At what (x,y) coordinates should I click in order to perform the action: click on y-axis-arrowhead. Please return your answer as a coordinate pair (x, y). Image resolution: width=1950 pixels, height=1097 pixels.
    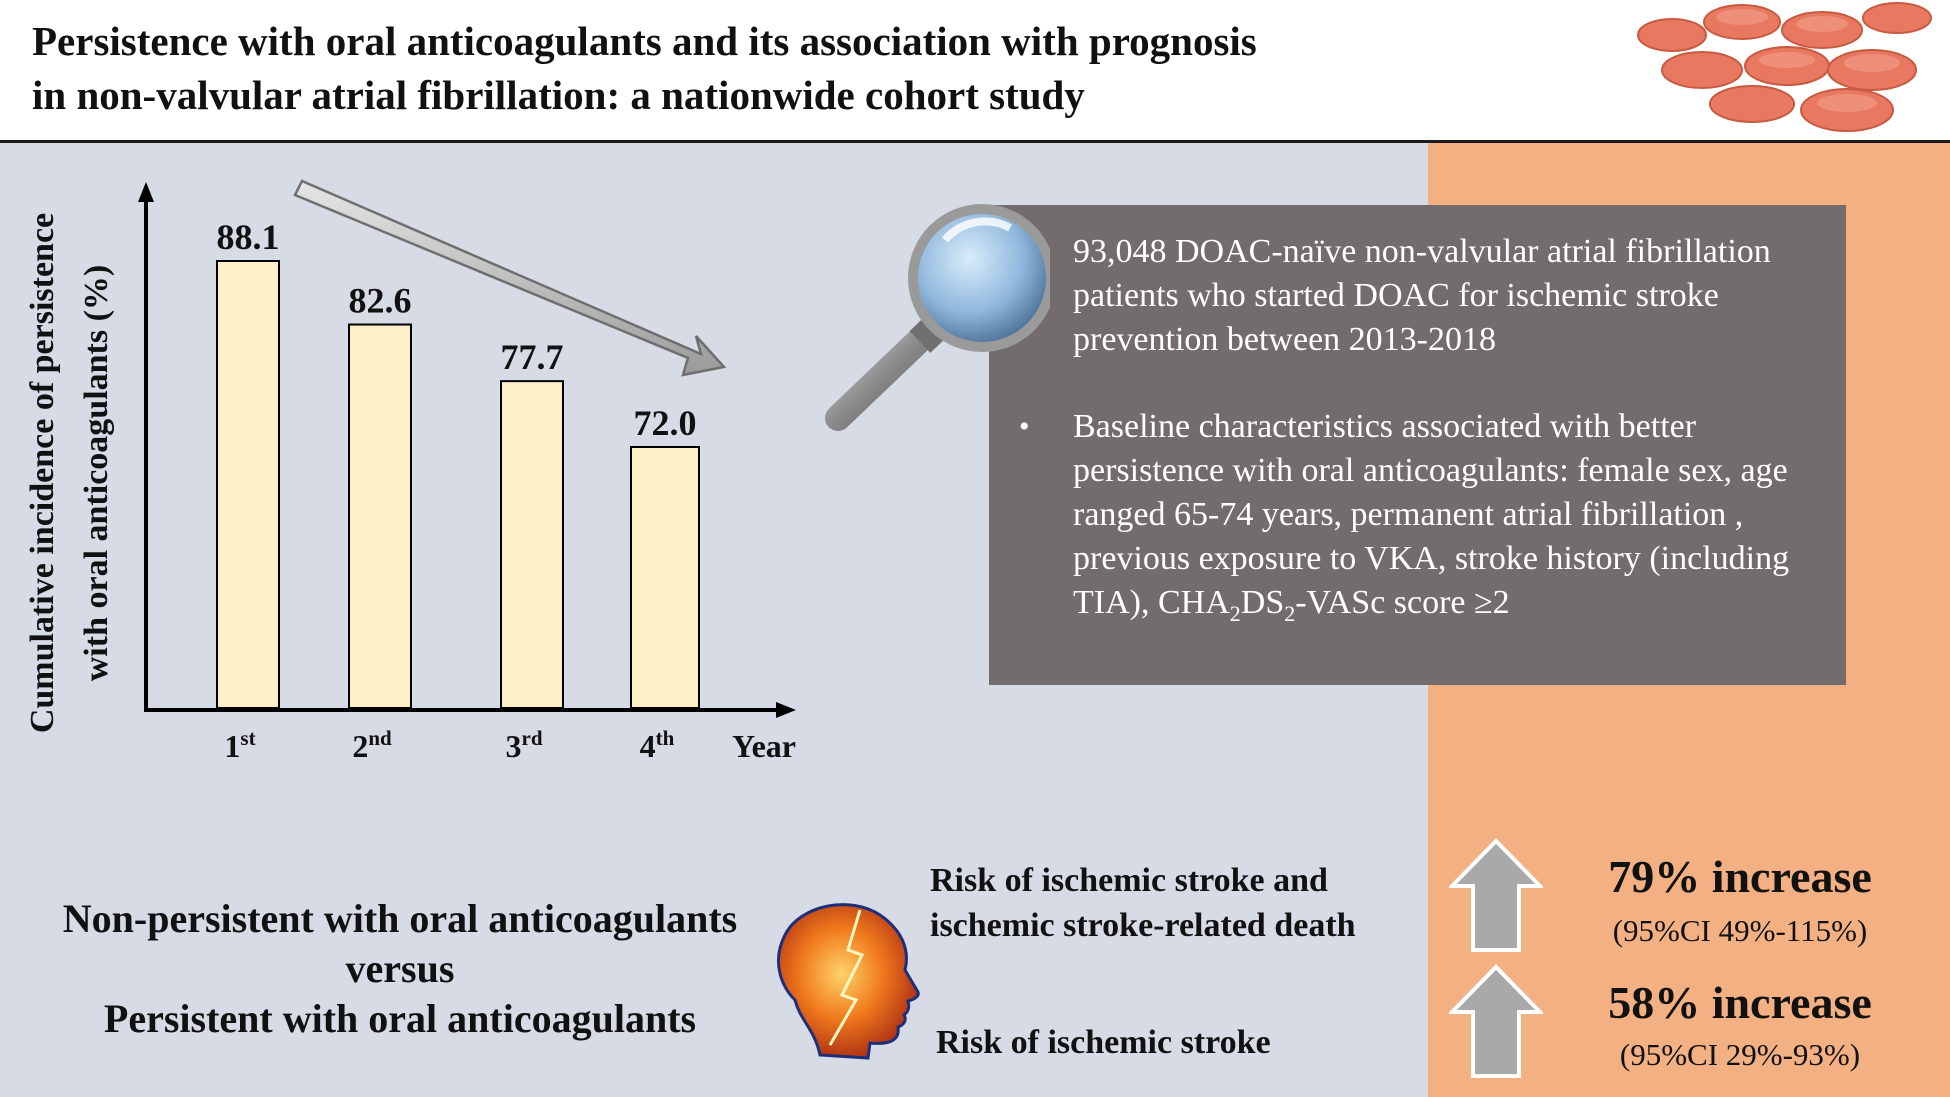
    Looking at the image, I should click on (146, 192).